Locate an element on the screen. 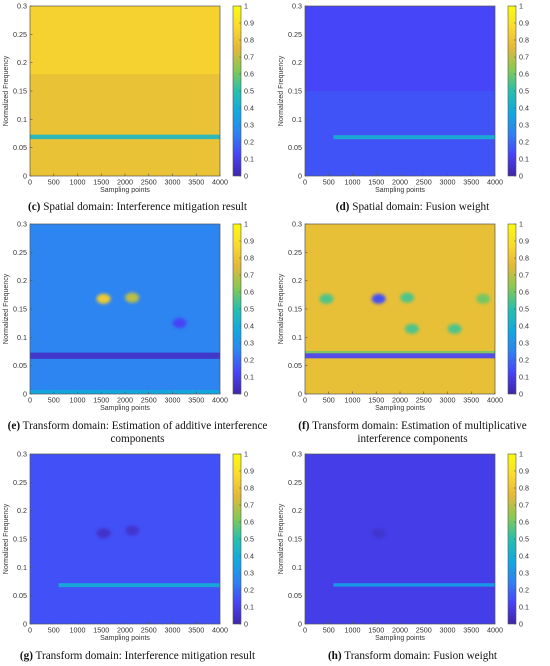 The width and height of the screenshot is (550, 666). plot-area-f is located at coordinates (400, 309).